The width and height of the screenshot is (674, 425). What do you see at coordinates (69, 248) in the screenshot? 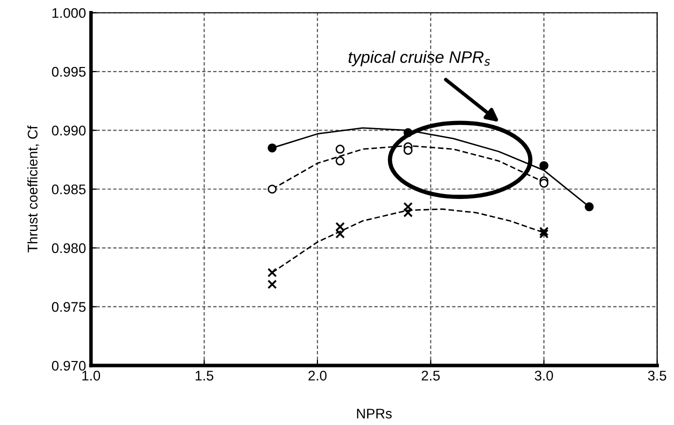
I see `y-tick-label: 0.980` at bounding box center [69, 248].